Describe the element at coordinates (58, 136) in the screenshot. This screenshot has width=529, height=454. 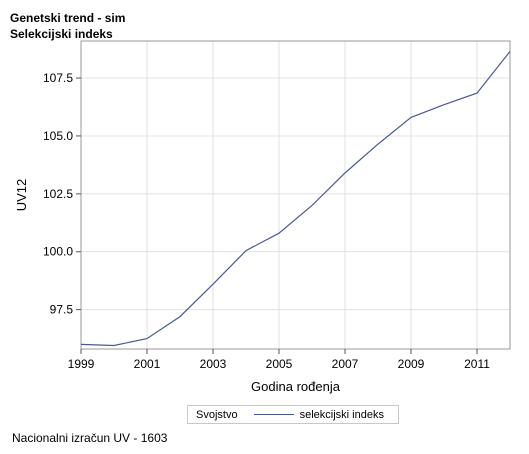
I see `y-tick-label: 105.0` at that location.